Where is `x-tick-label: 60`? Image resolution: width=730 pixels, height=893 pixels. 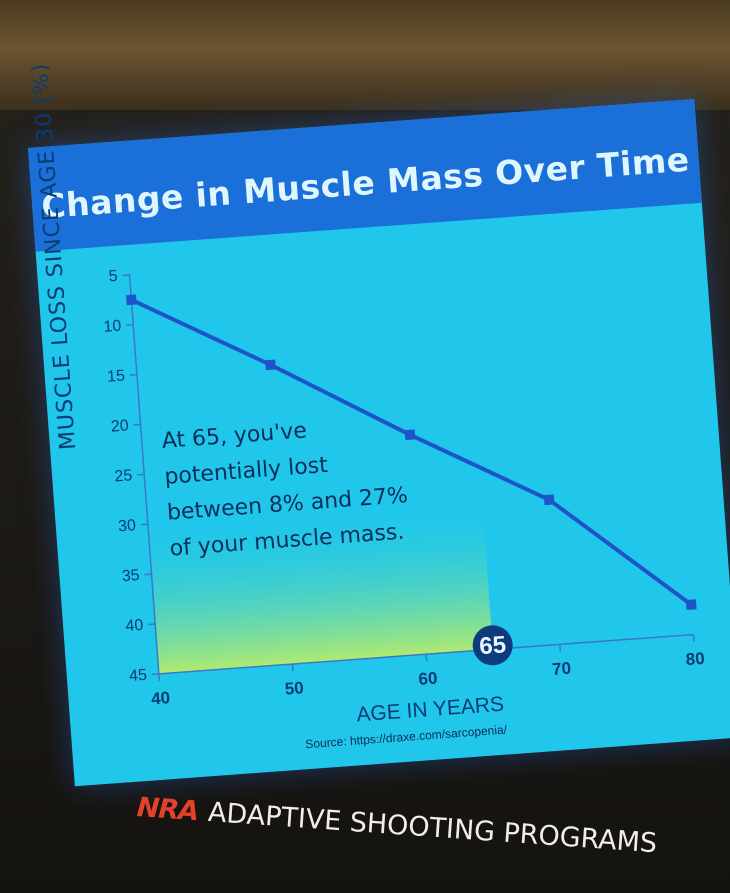
x-tick-label: 60 is located at coordinates (428, 678).